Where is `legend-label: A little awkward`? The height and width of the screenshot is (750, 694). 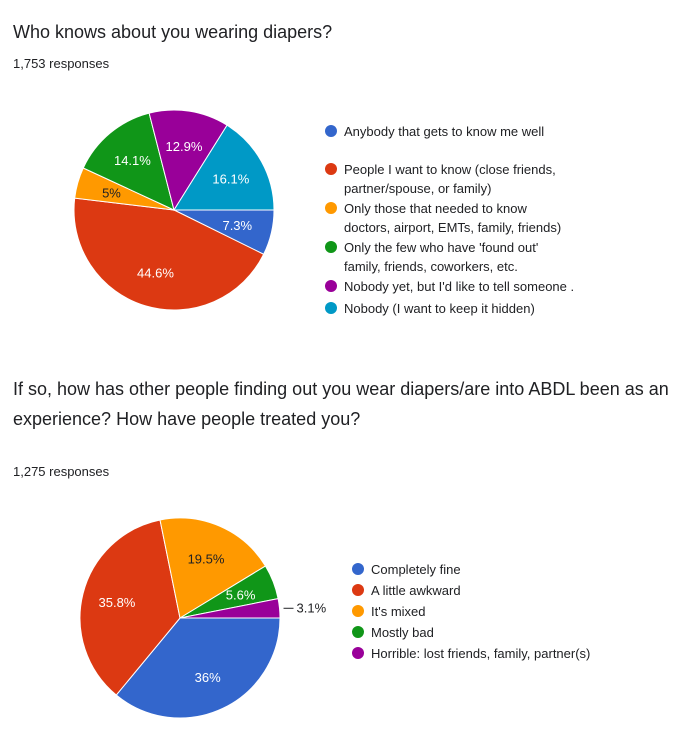
legend-label: A little awkward is located at coordinates (416, 590).